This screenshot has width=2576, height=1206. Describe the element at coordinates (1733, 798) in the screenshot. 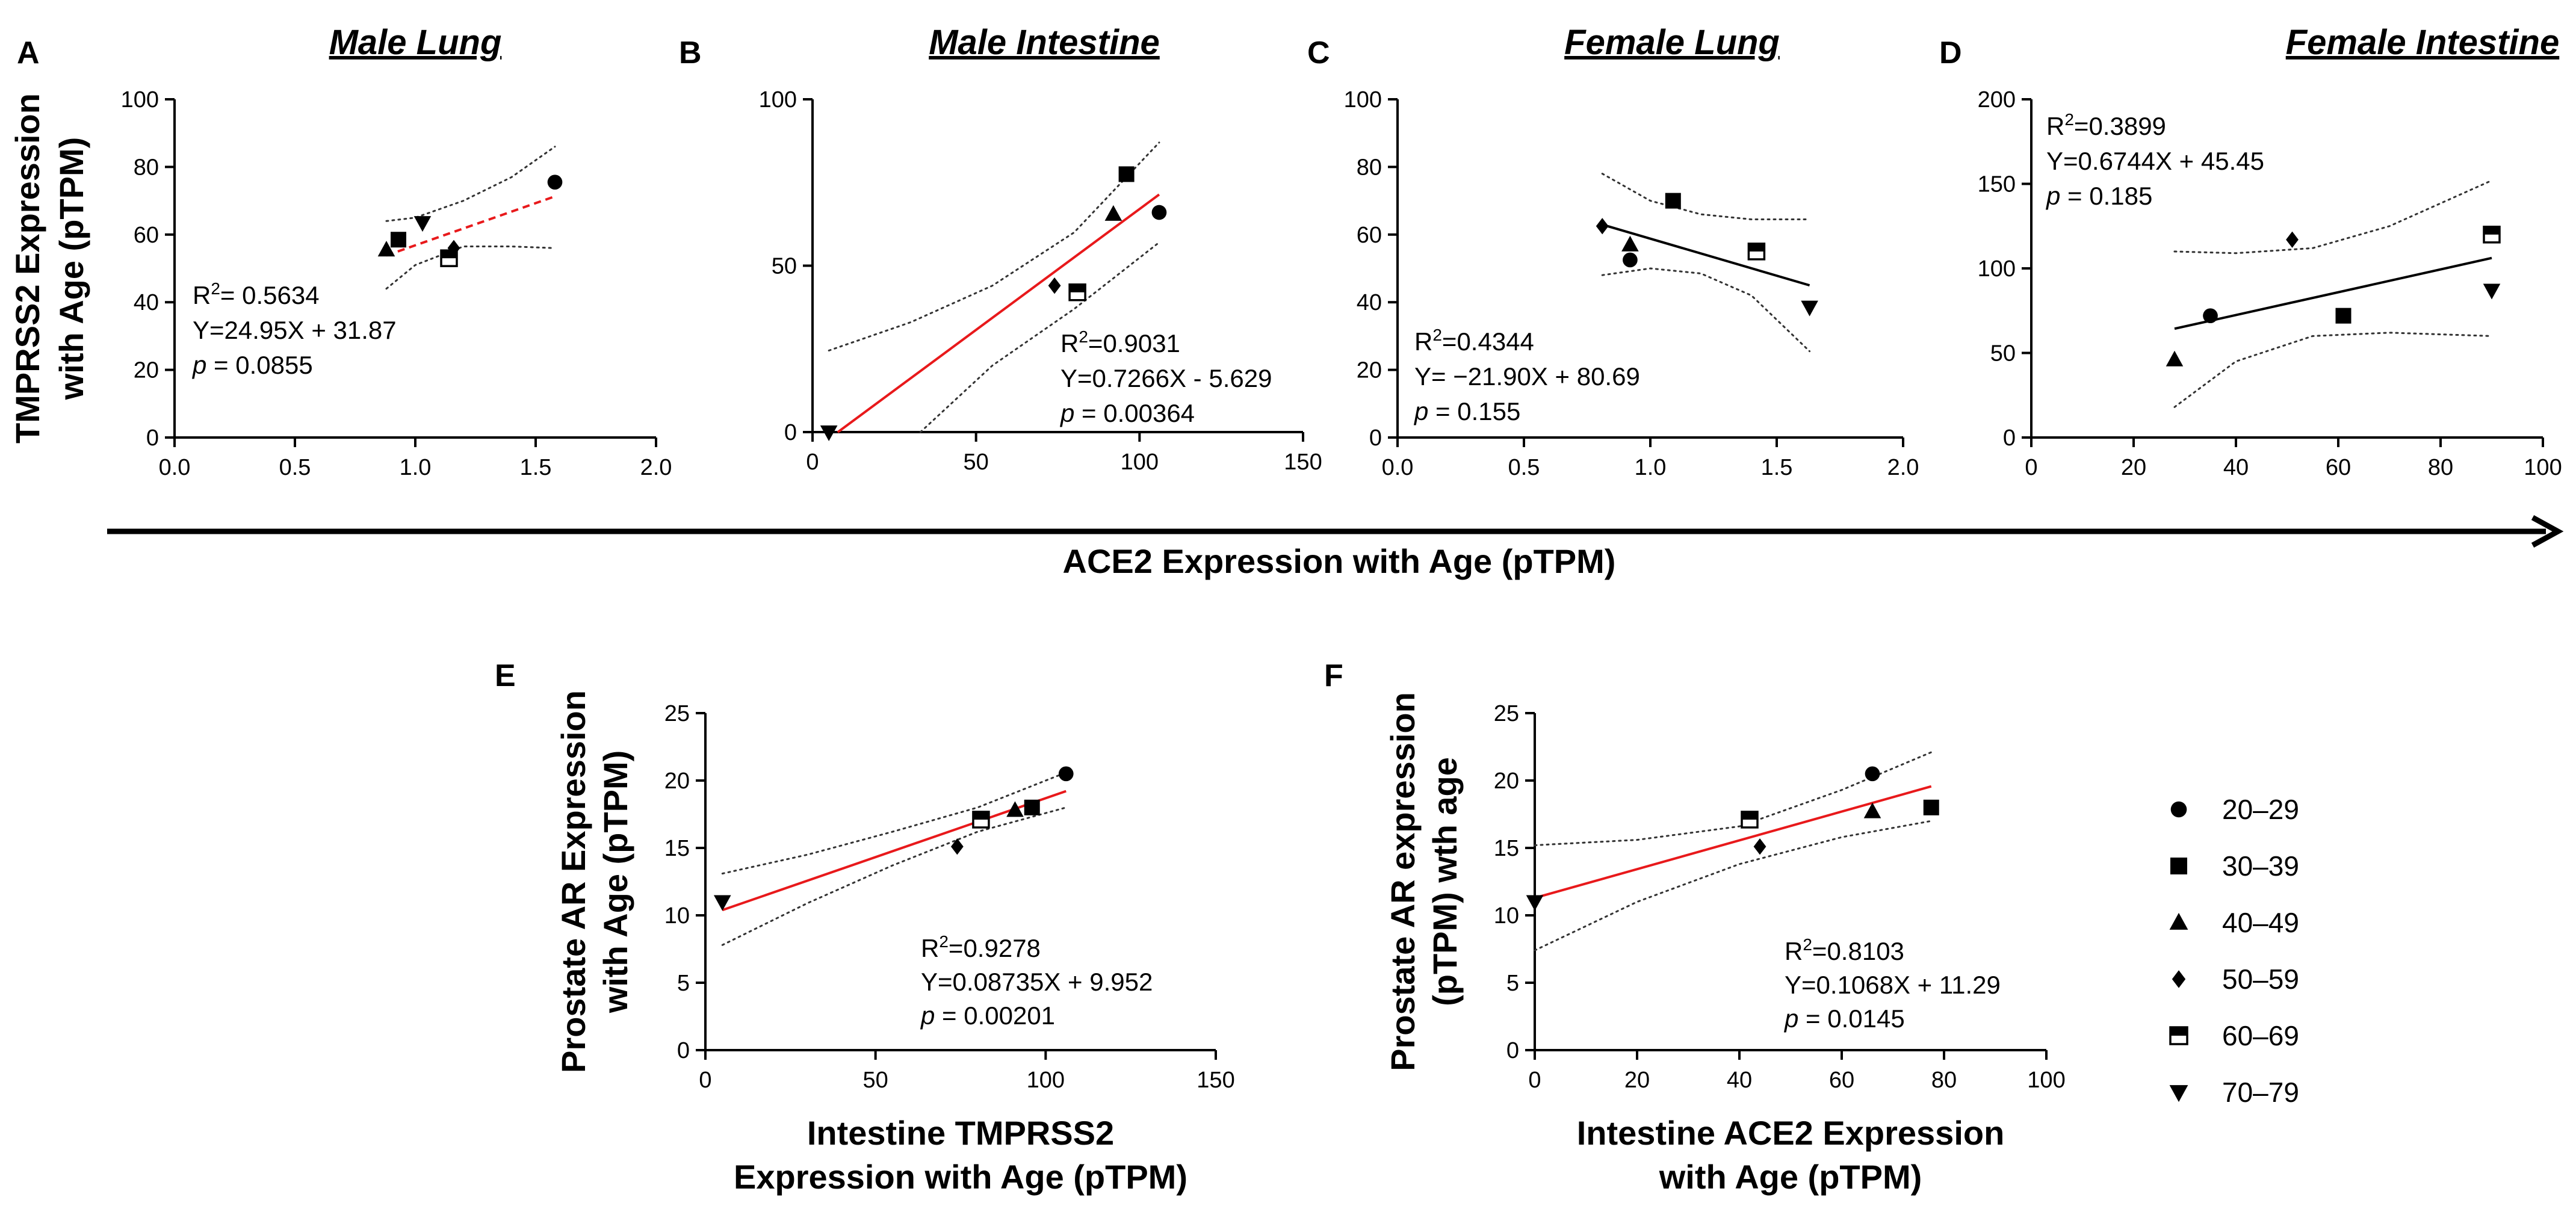

I see `panel-f-ci-upper-band` at that location.